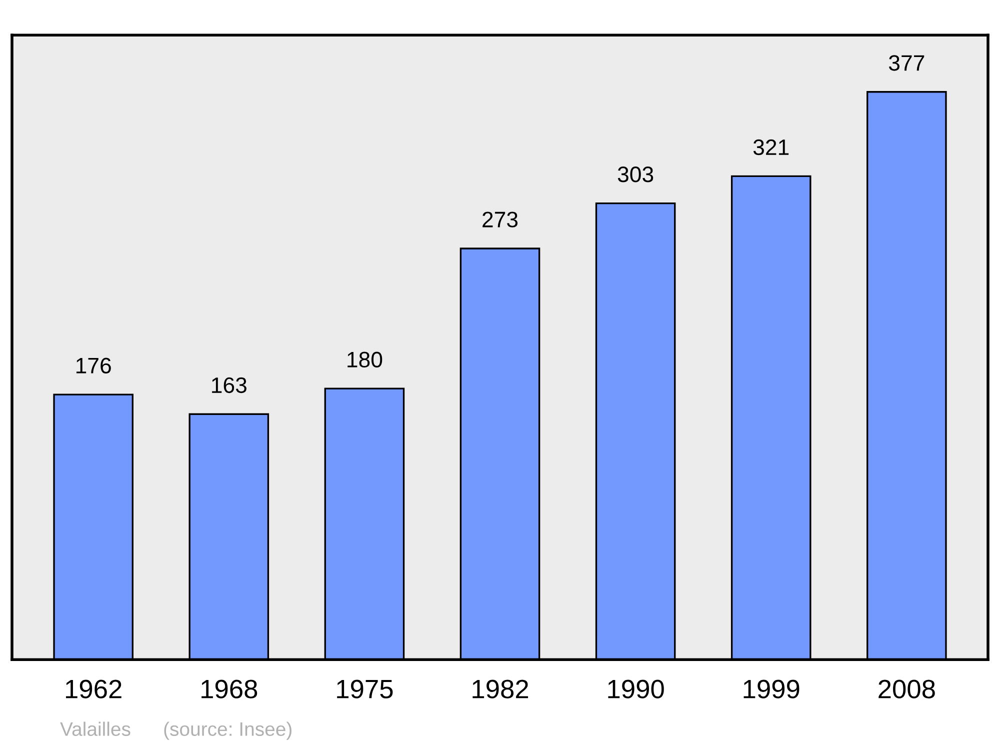  What do you see at coordinates (772, 689) in the screenshot?
I see `x-tick-label: 1999` at bounding box center [772, 689].